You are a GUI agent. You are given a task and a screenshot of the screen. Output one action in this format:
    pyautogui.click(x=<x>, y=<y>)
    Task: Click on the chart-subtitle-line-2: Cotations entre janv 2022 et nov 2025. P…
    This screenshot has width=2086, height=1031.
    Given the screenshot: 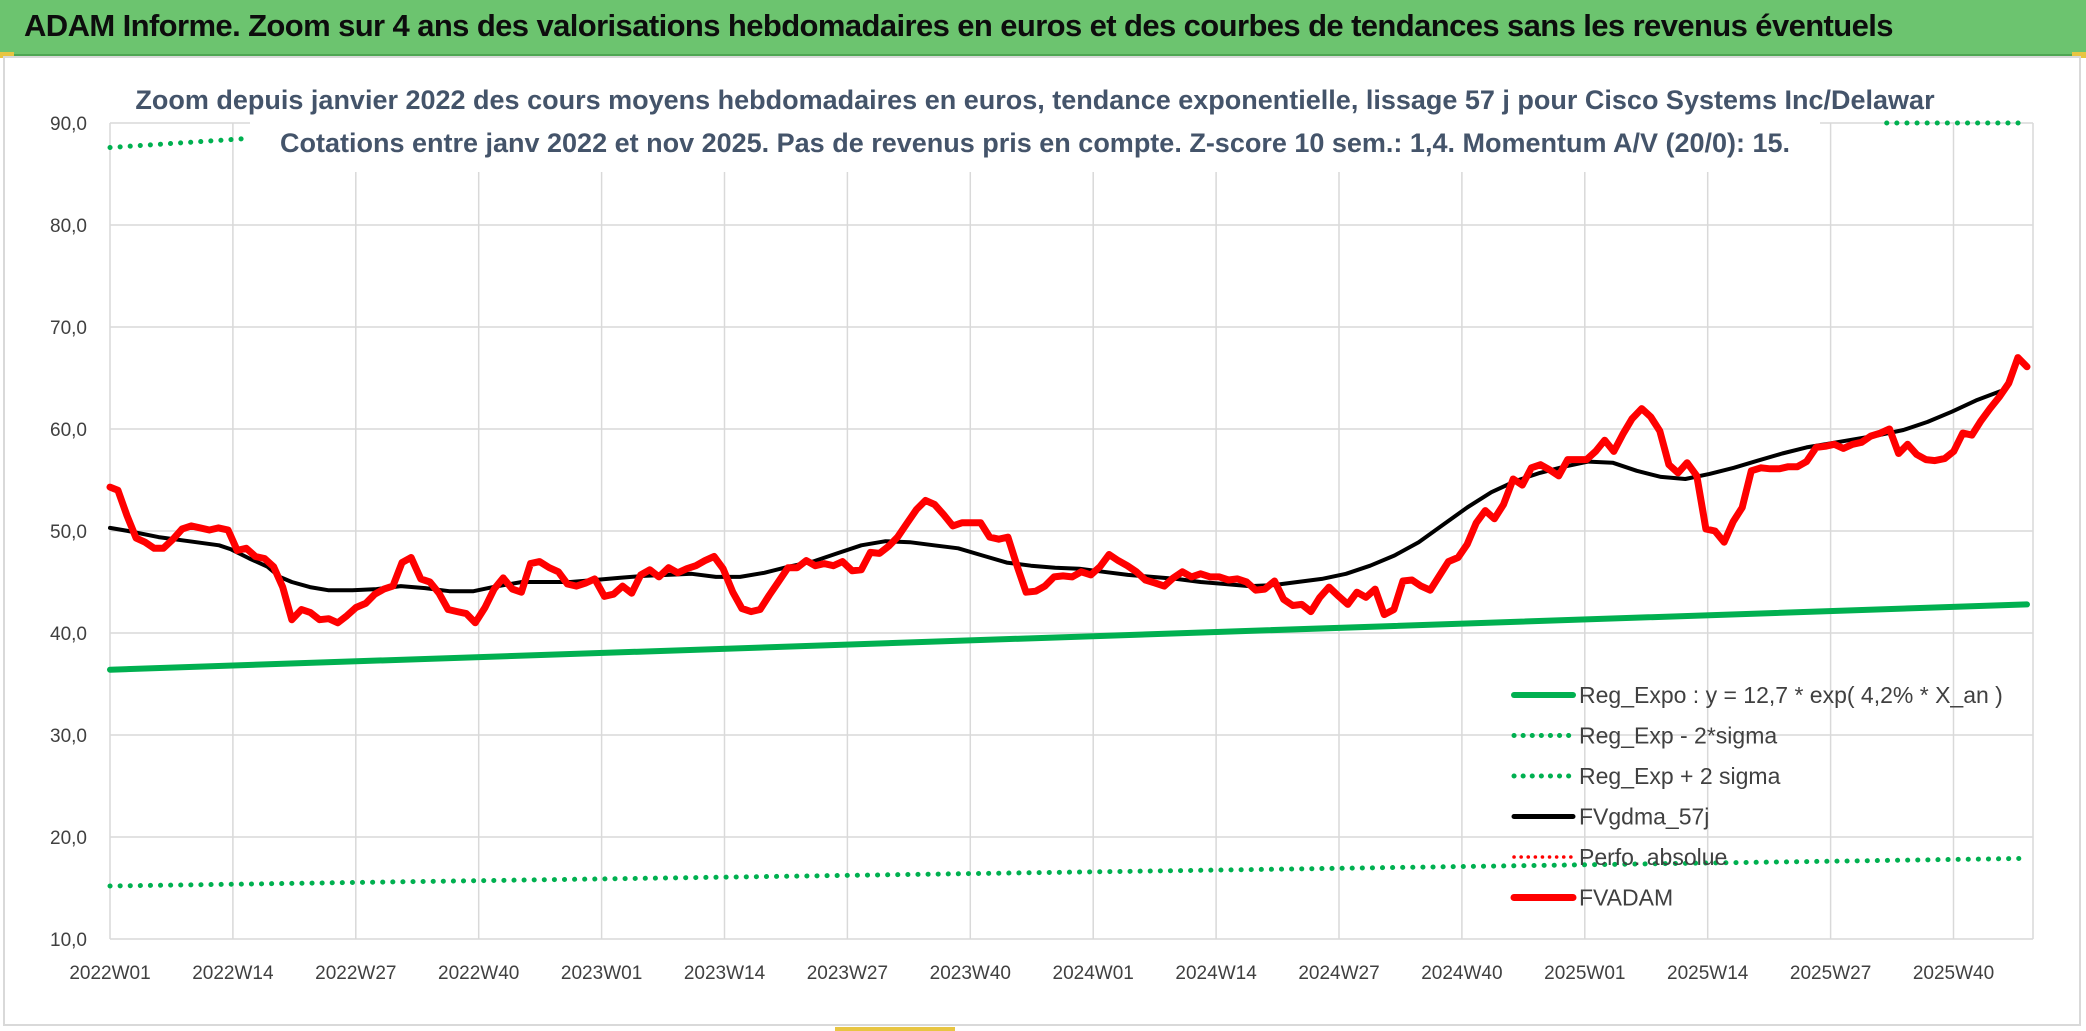 What is the action you would take?
    pyautogui.click(x=1035, y=143)
    